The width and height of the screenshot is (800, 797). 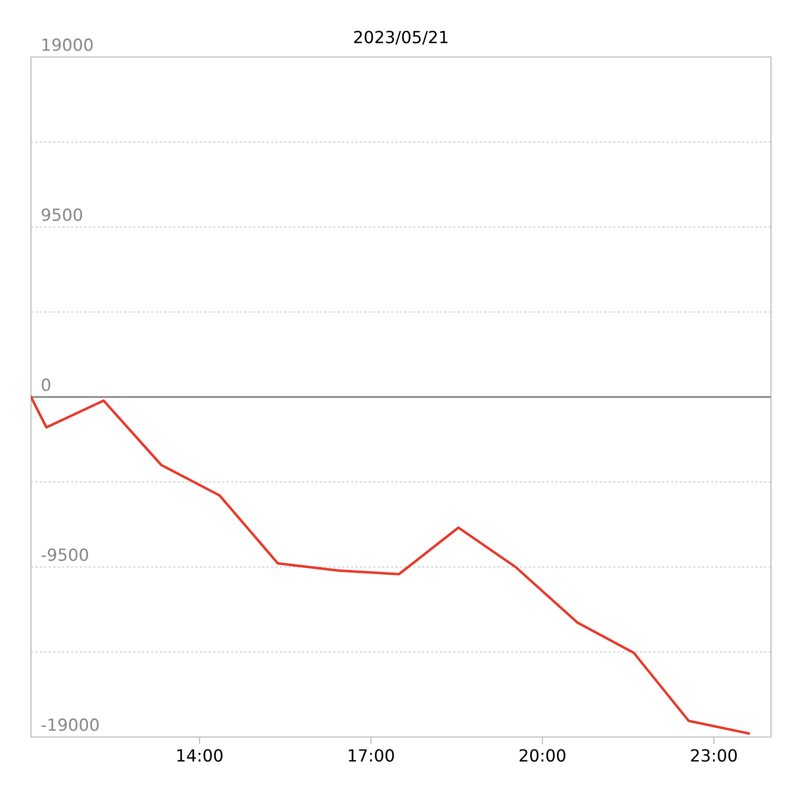 I want to click on x-tick-label: 14:00, so click(x=199, y=755).